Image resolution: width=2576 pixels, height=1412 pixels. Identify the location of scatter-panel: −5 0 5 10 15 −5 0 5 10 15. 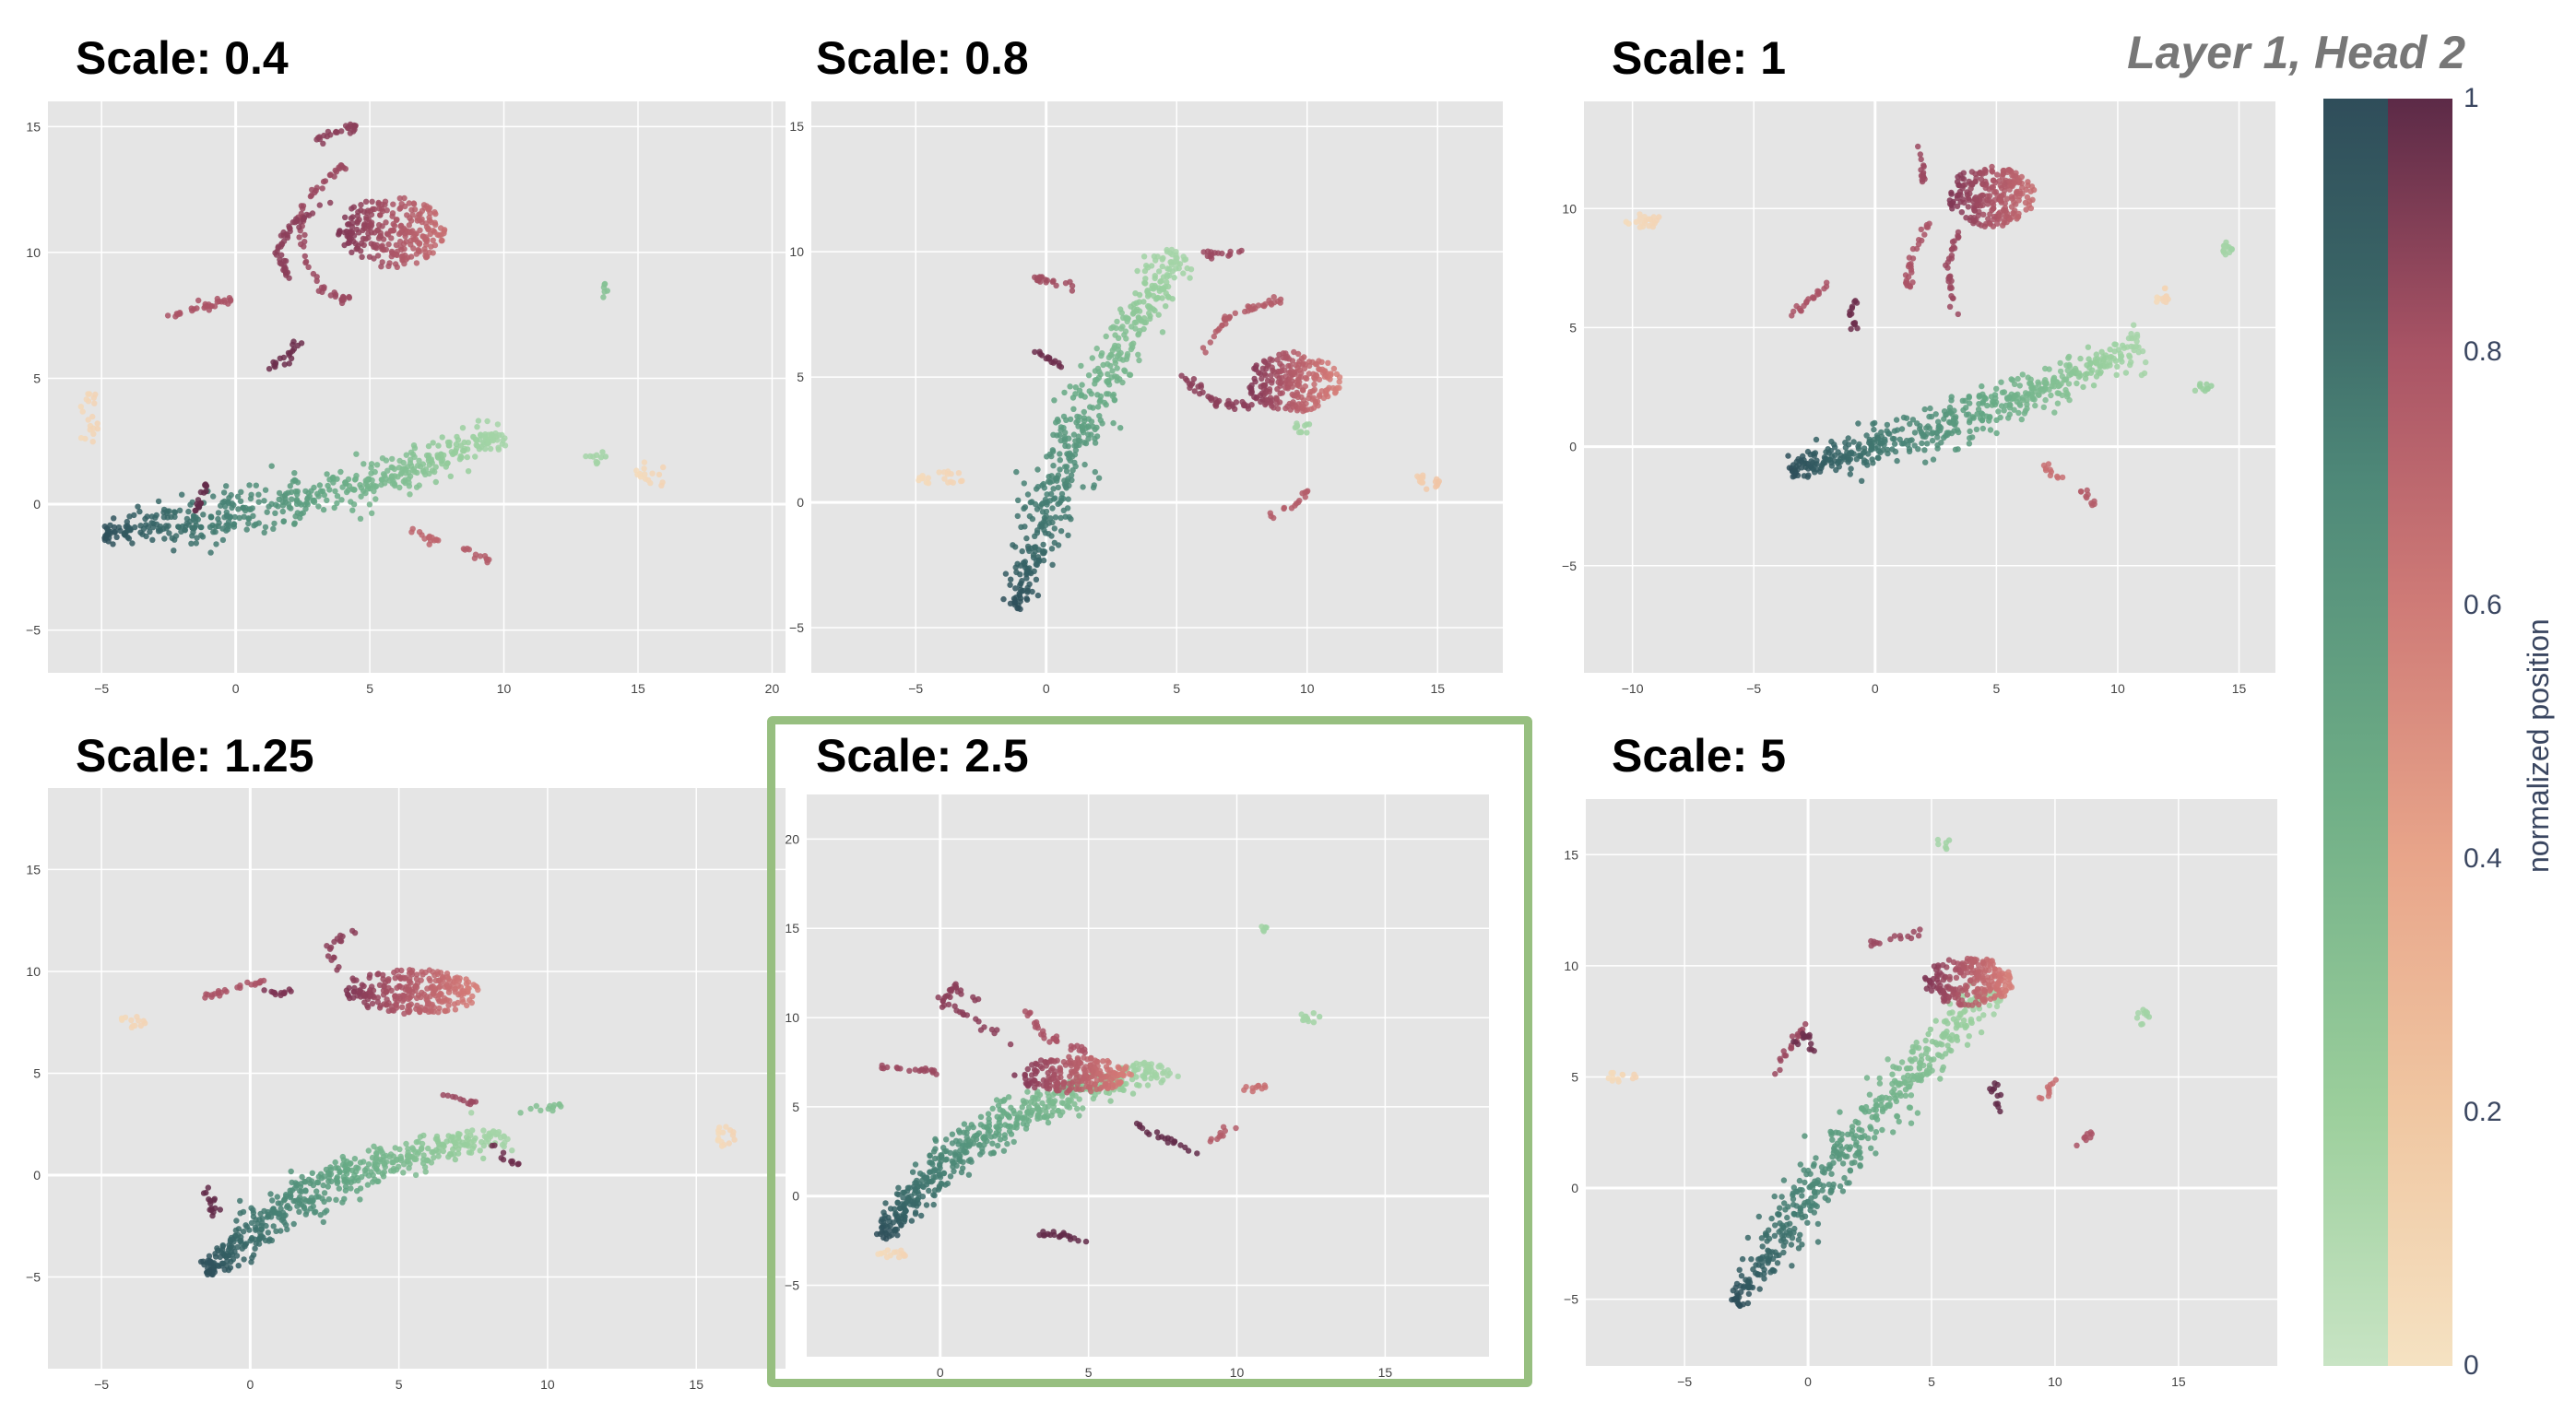
(1143, 400).